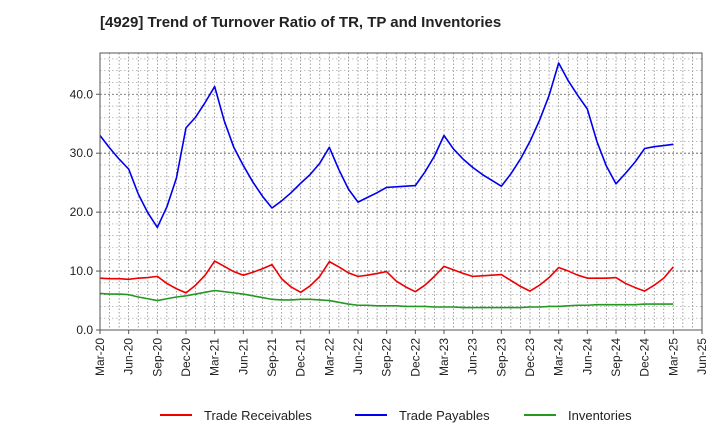  Describe the element at coordinates (387, 357) in the screenshot. I see `x-tick-label: Sep-22` at that location.